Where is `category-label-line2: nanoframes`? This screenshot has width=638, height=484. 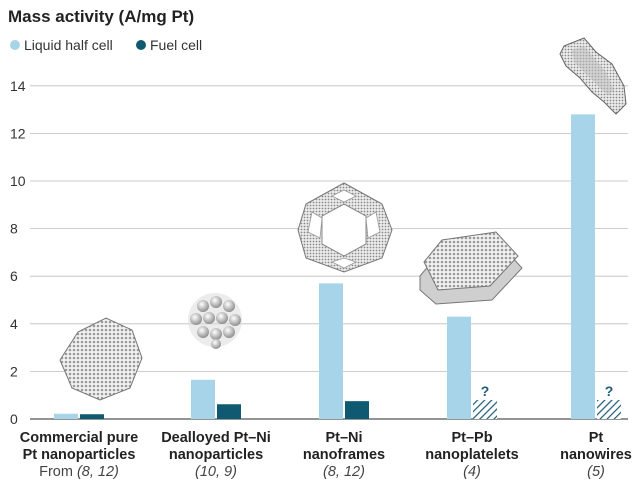 category-label-line2: nanoframes is located at coordinates (344, 455).